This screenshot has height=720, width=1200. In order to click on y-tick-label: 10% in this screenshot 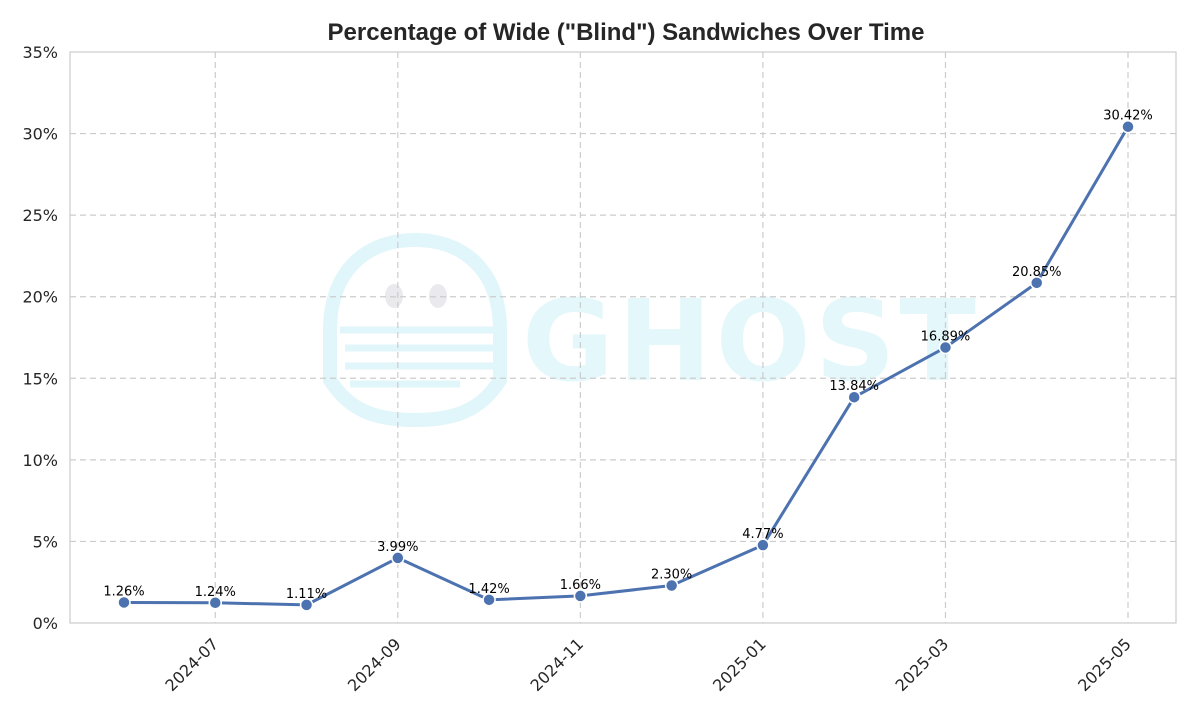, I will do `click(40, 460)`.